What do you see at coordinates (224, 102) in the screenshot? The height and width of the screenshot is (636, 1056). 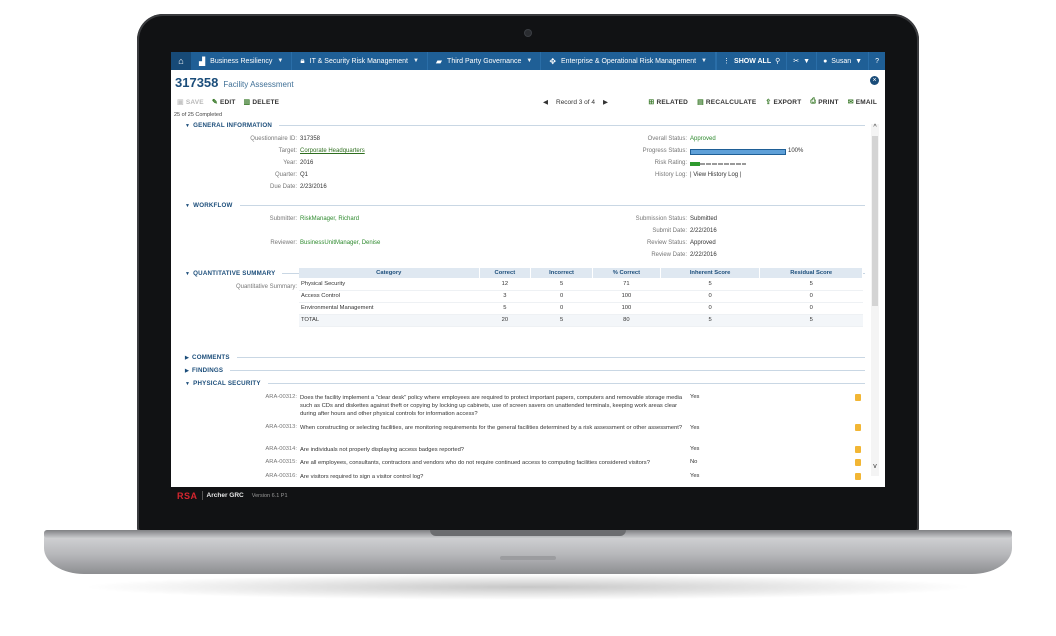 I see `edit-button: ✎ EDIT` at bounding box center [224, 102].